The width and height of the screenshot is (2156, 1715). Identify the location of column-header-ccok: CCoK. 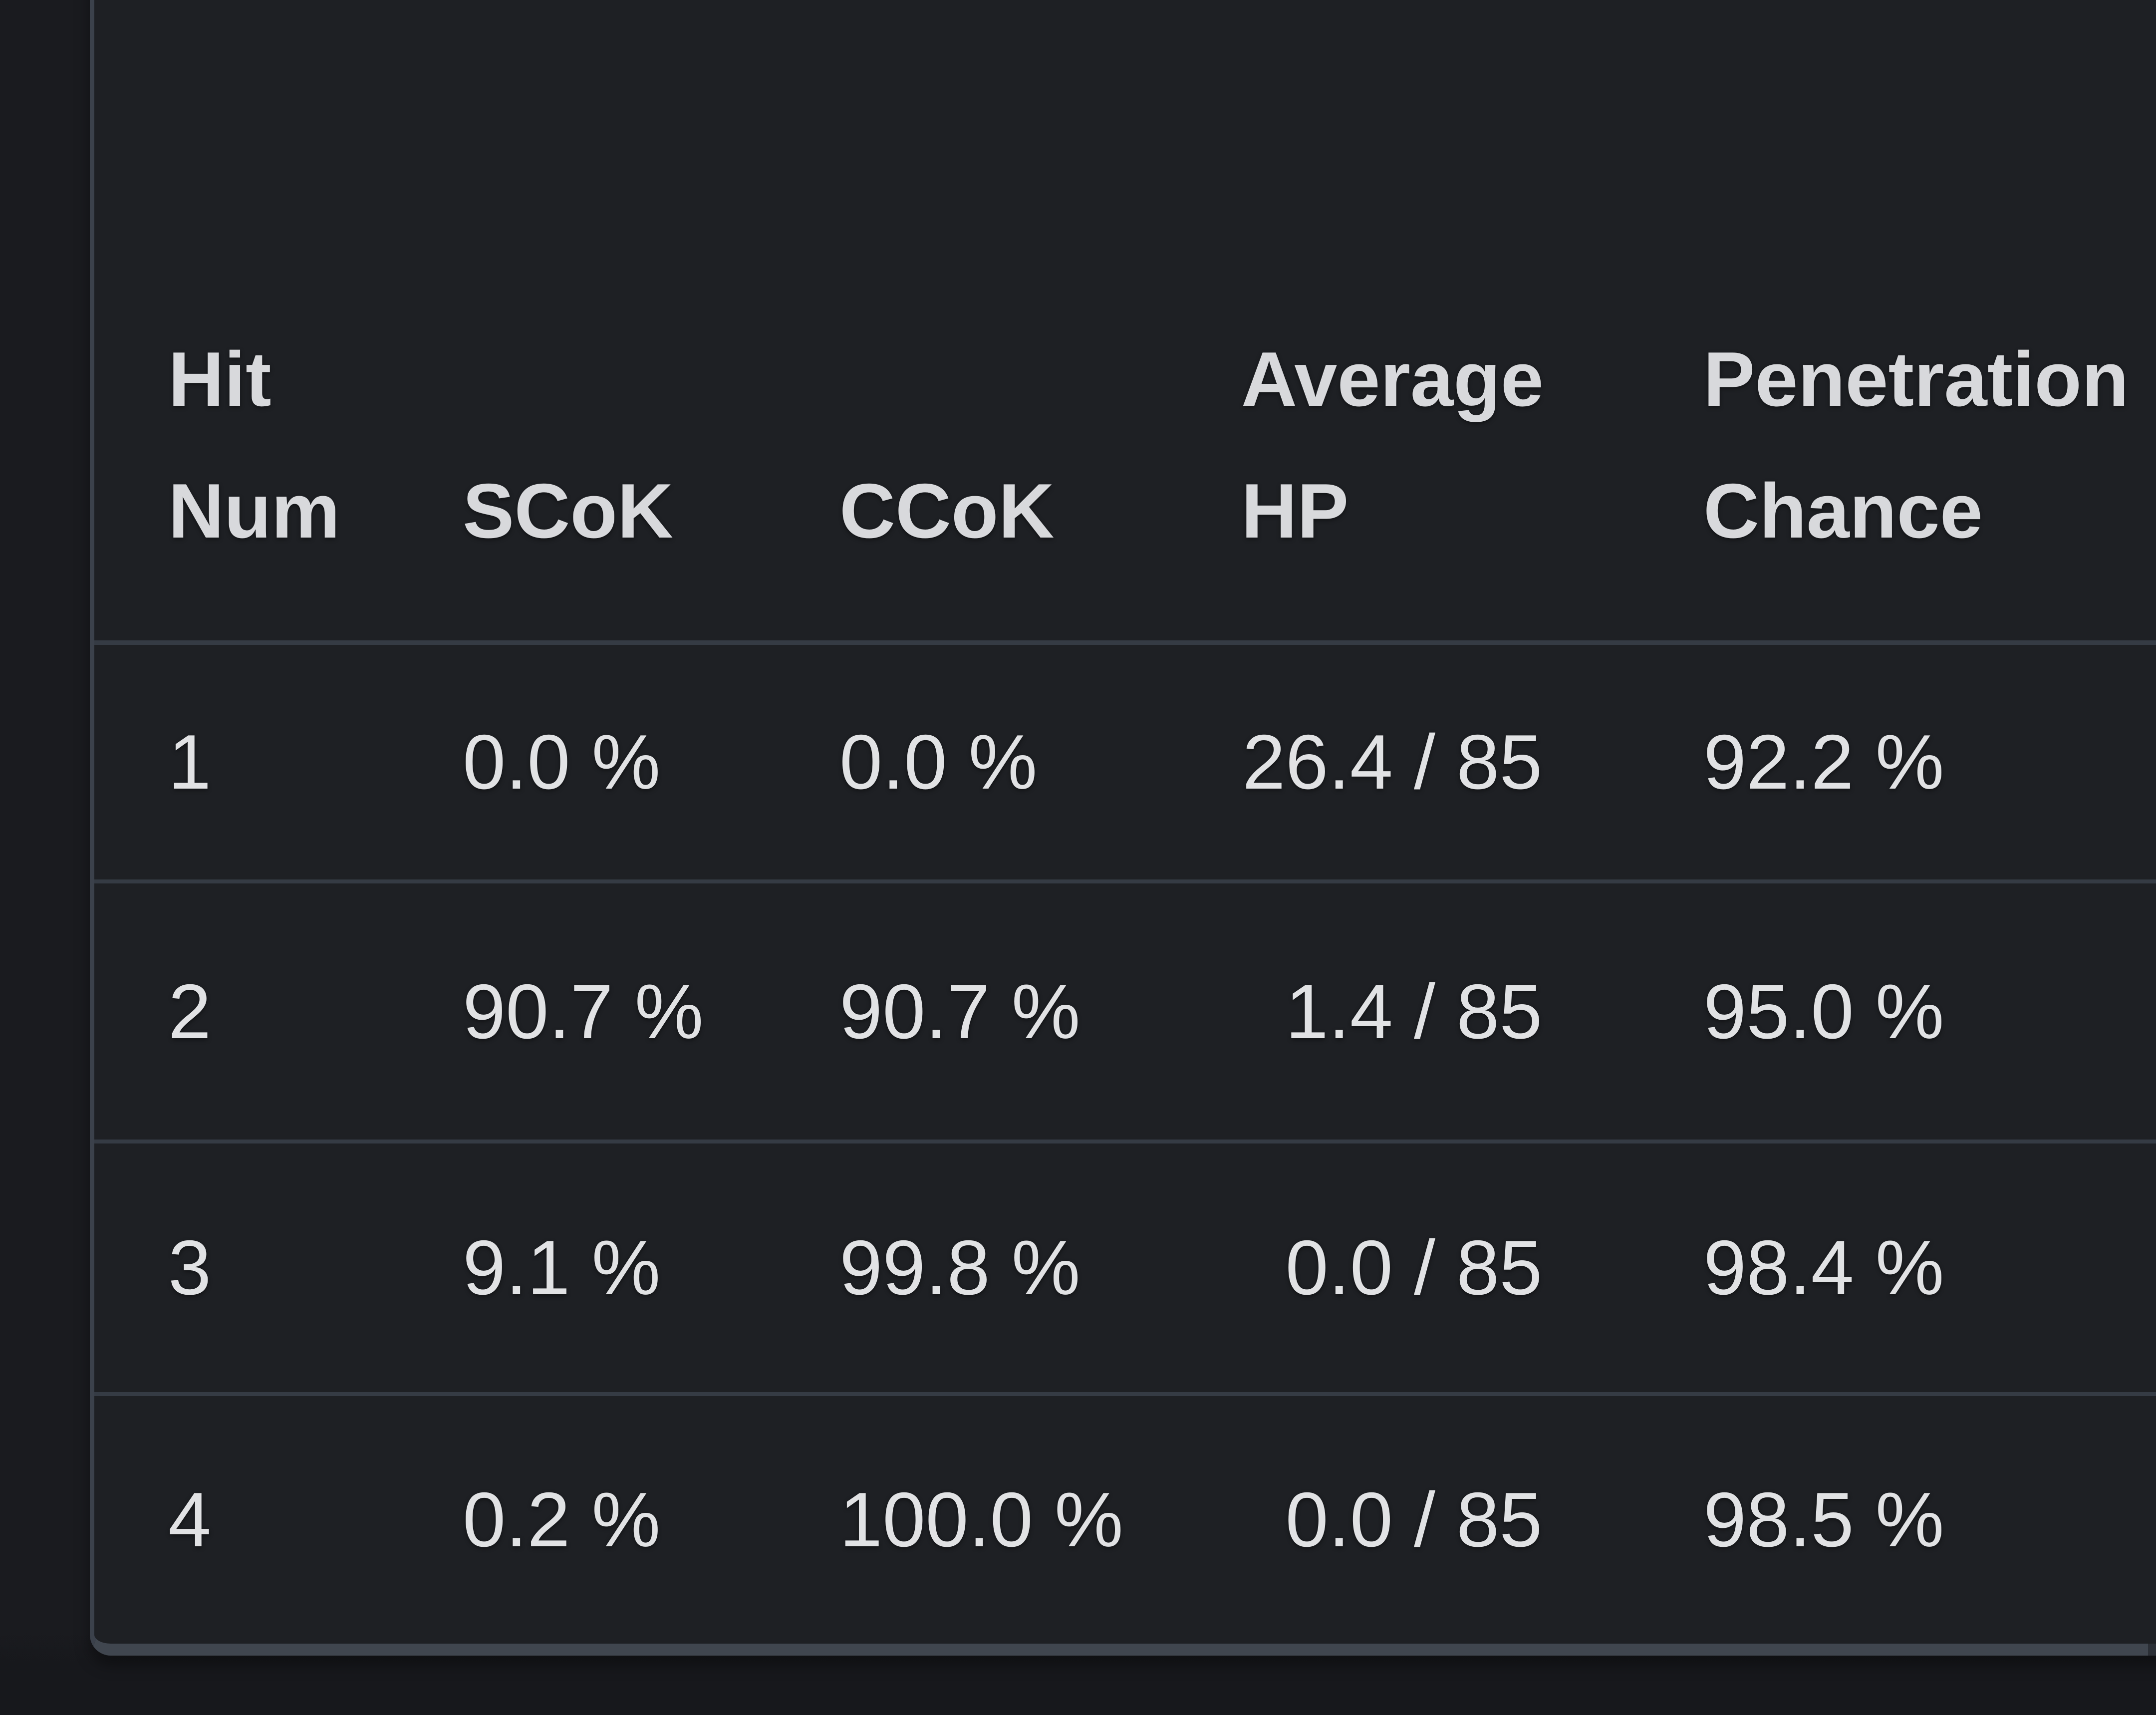
(1040, 320).